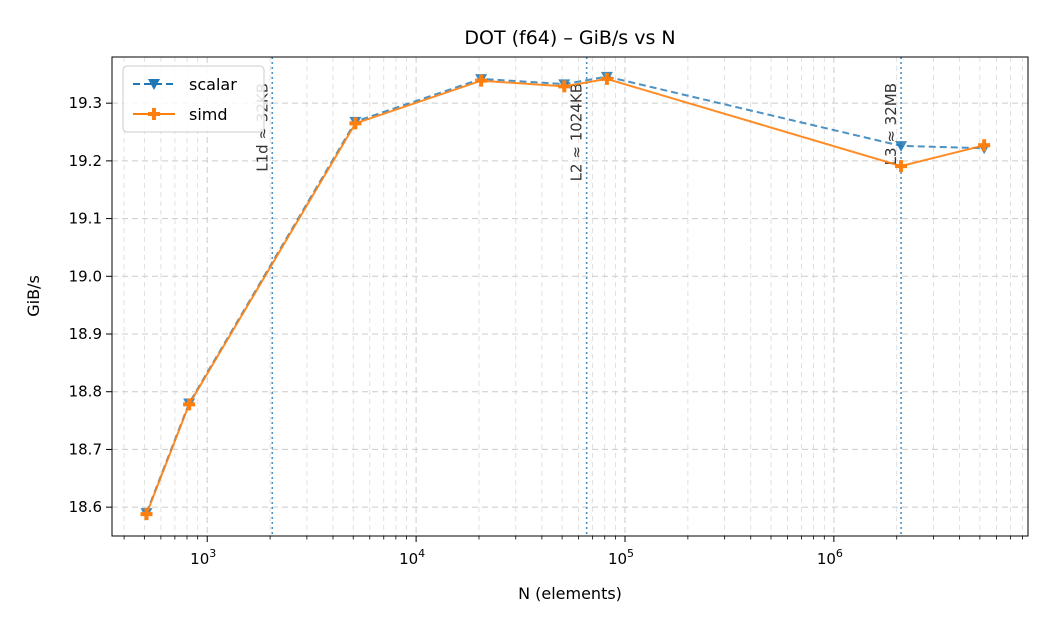 The width and height of the screenshot is (1050, 630). I want to click on y-tick-label: 18.9, so click(85, 334).